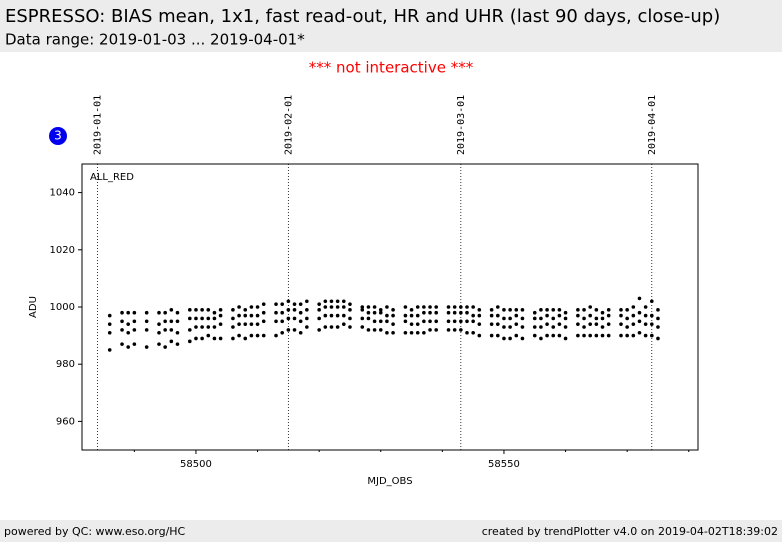 This screenshot has height=542, width=782. Describe the element at coordinates (65, 364) in the screenshot. I see `y-tick-label: 980` at that location.